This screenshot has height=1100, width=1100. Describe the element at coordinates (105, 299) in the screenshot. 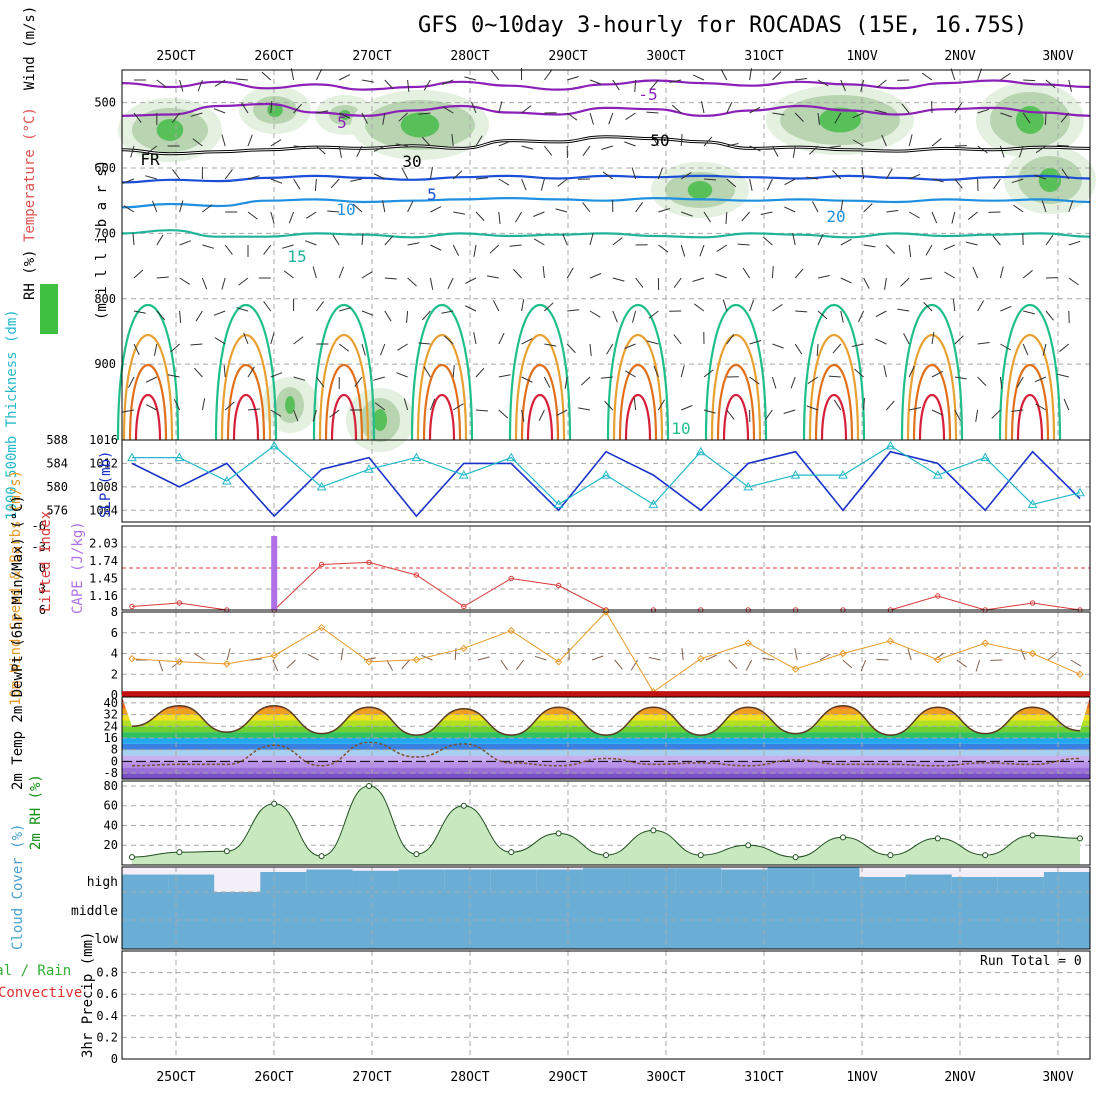

I see `y-tick-label: 800` at that location.